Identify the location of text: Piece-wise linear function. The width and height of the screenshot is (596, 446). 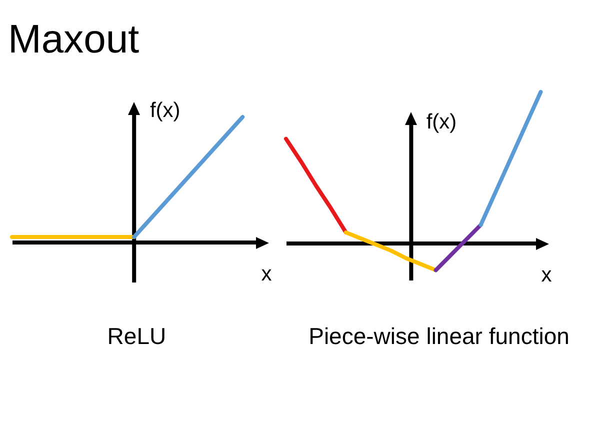
(439, 336).